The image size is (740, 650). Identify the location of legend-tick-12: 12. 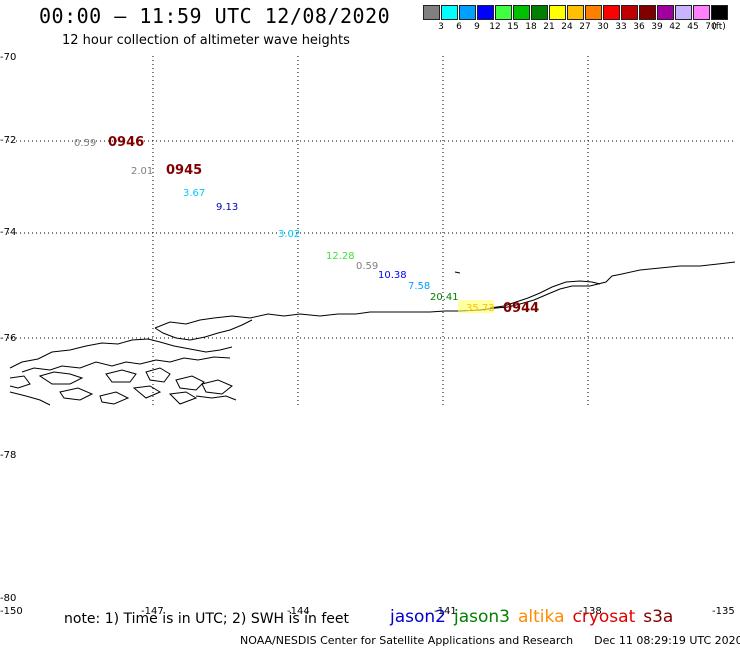
(495, 27).